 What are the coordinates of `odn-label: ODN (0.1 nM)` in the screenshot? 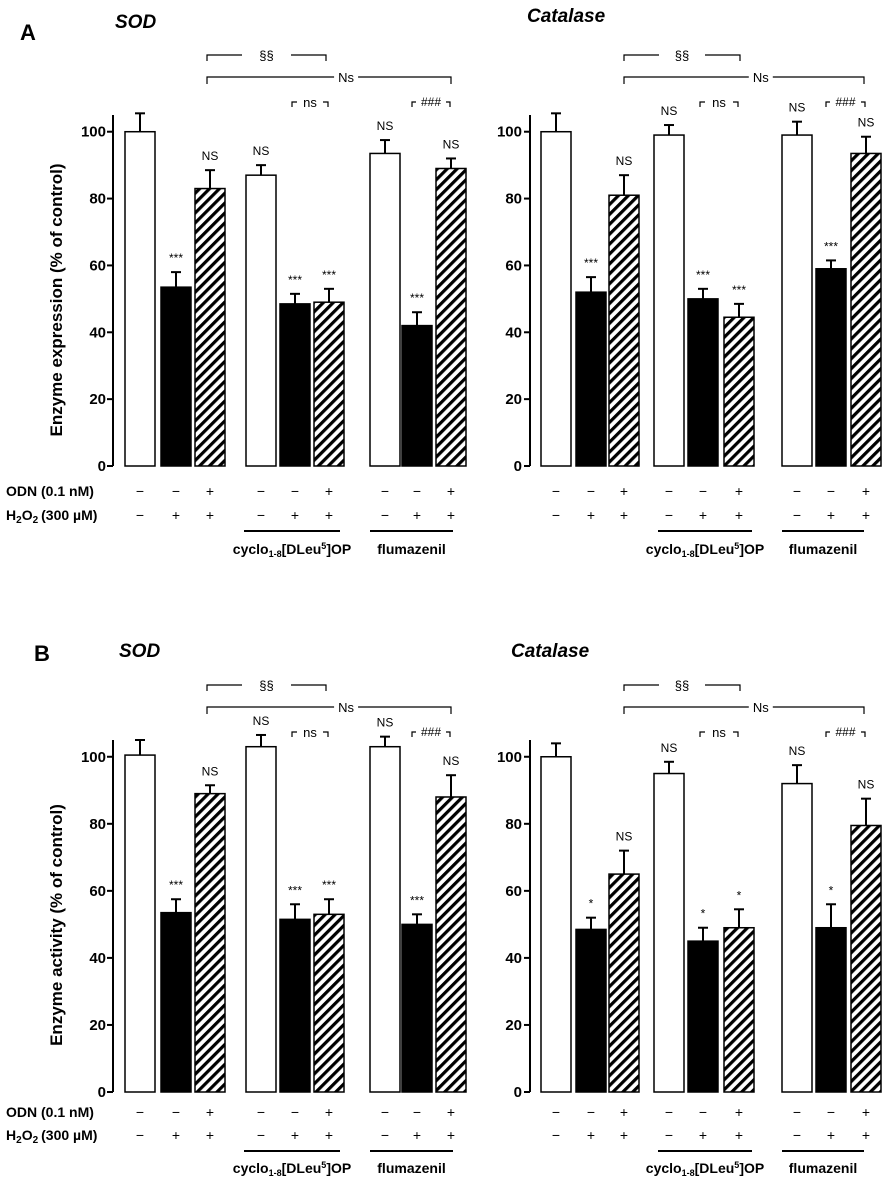 It's located at (50, 1112).